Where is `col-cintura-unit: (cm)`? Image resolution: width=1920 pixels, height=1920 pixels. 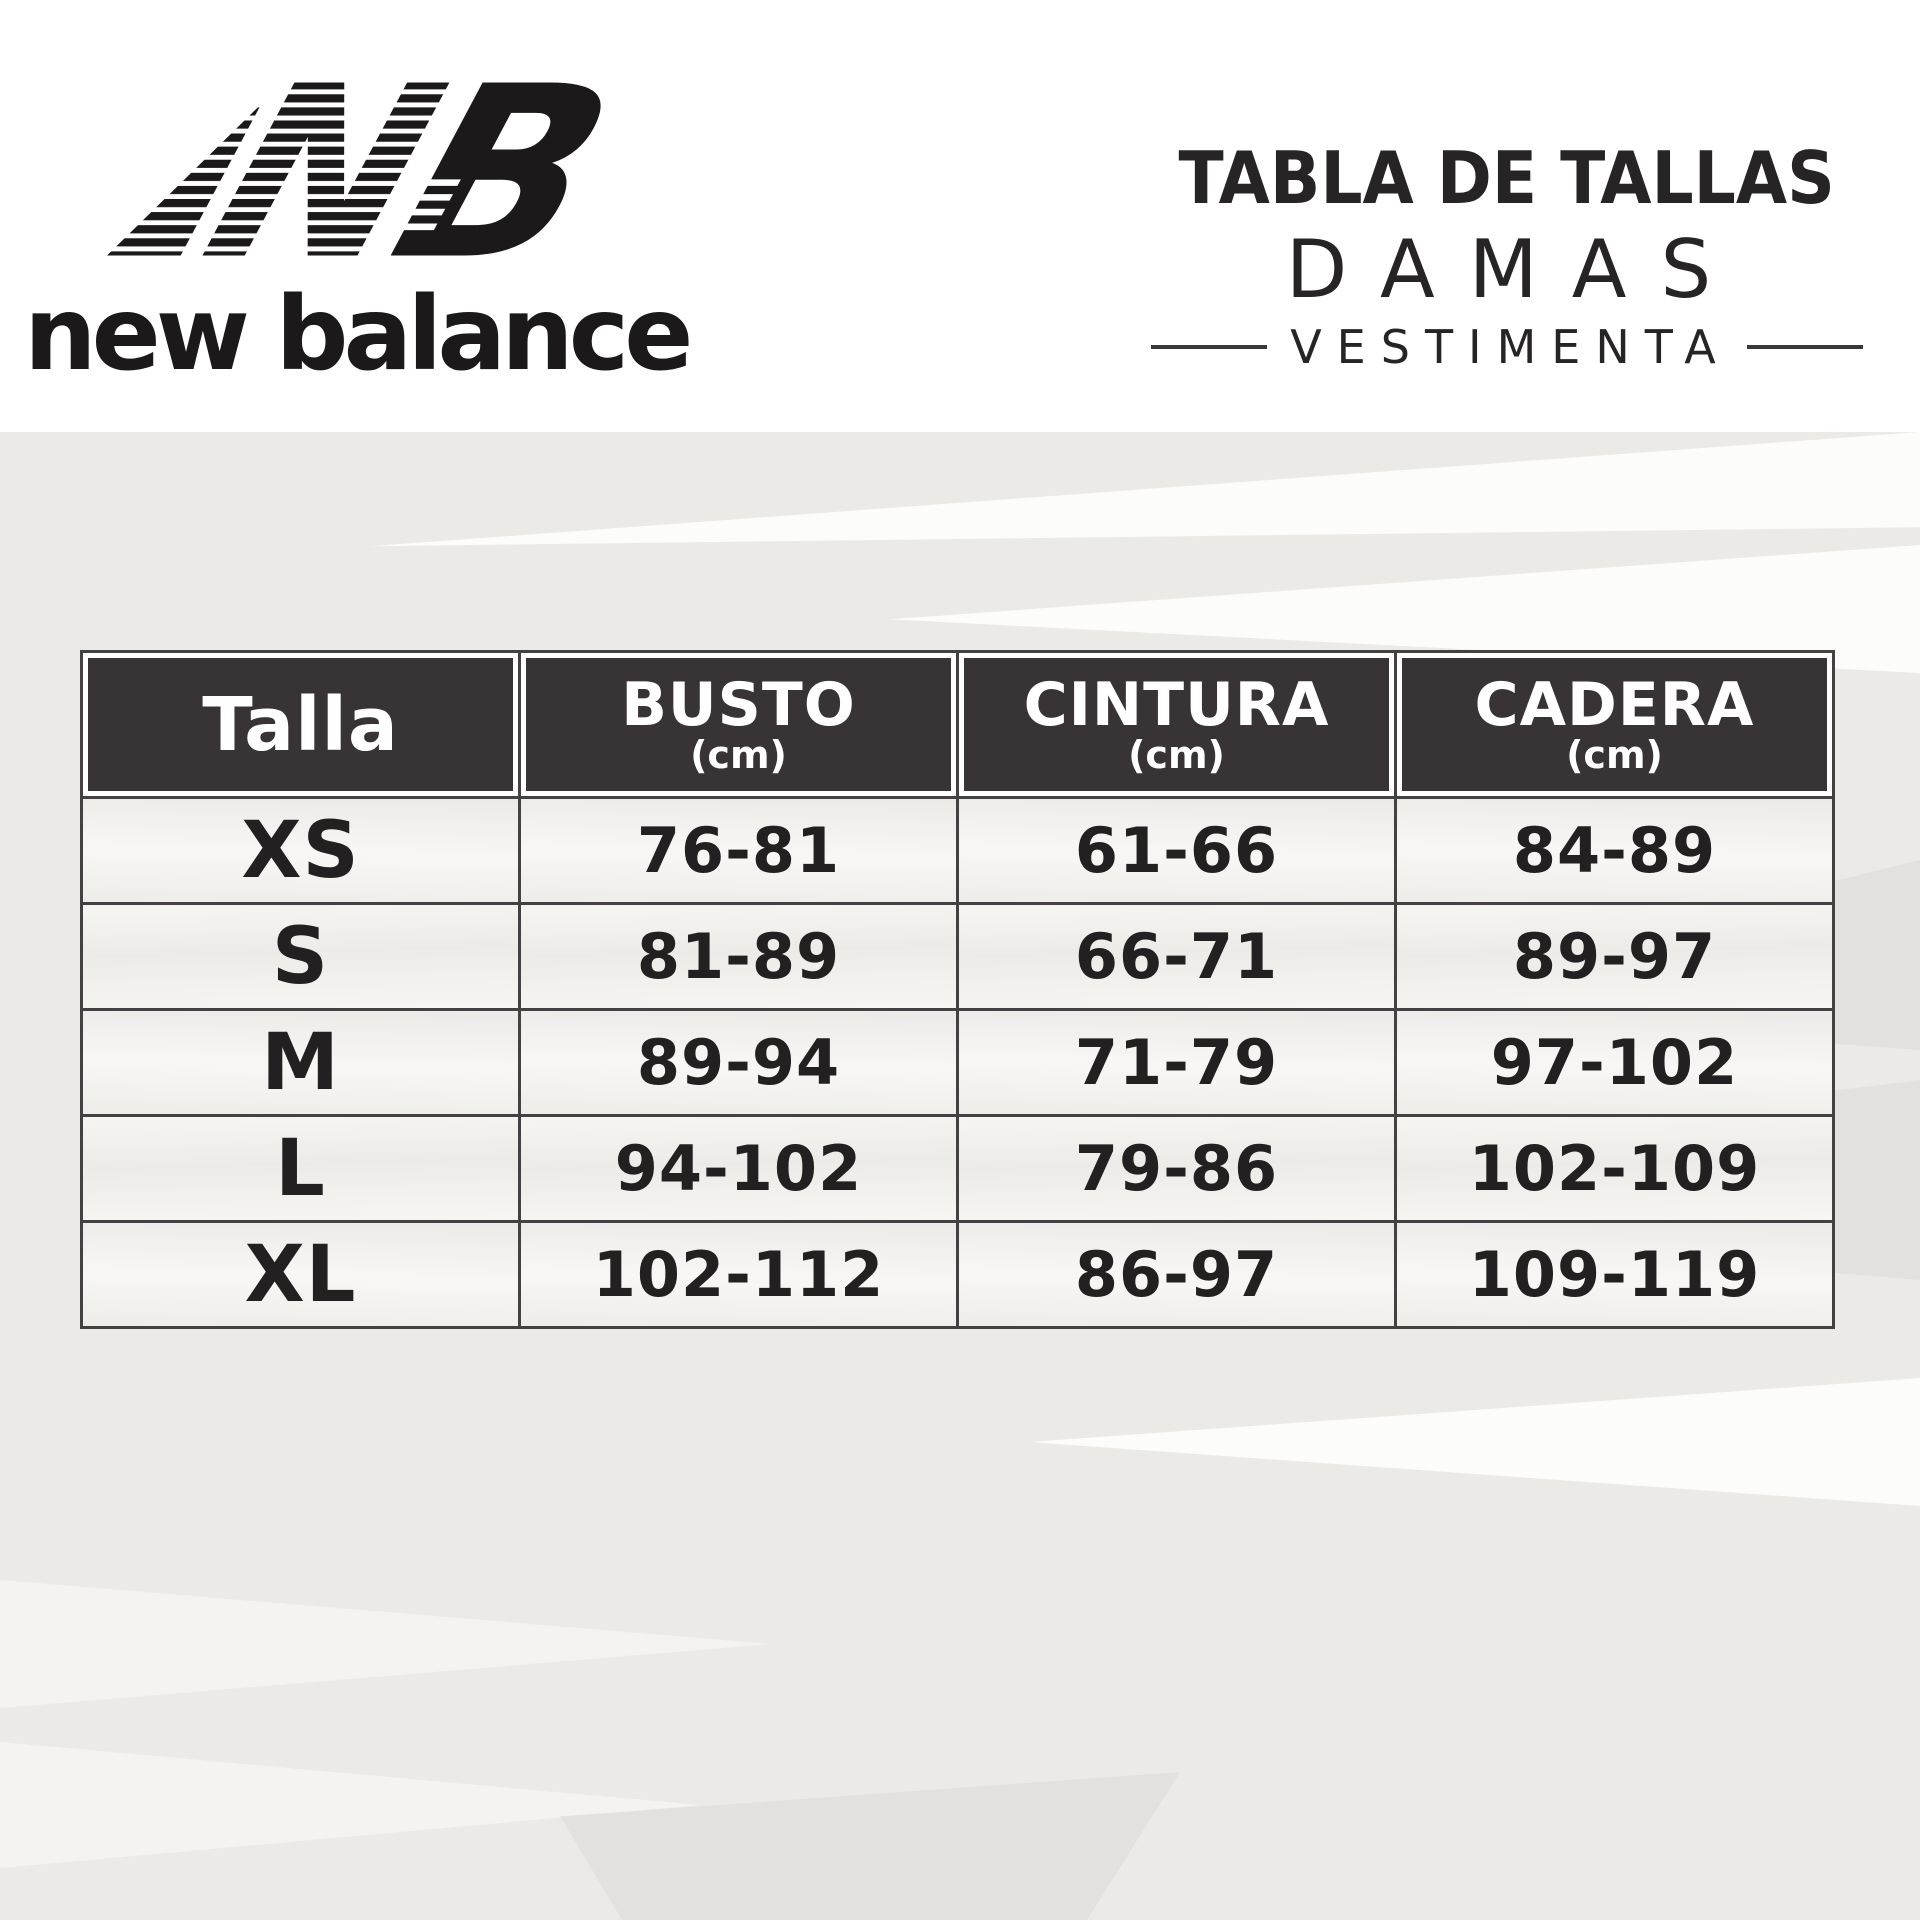 col-cintura-unit: (cm) is located at coordinates (1176, 755).